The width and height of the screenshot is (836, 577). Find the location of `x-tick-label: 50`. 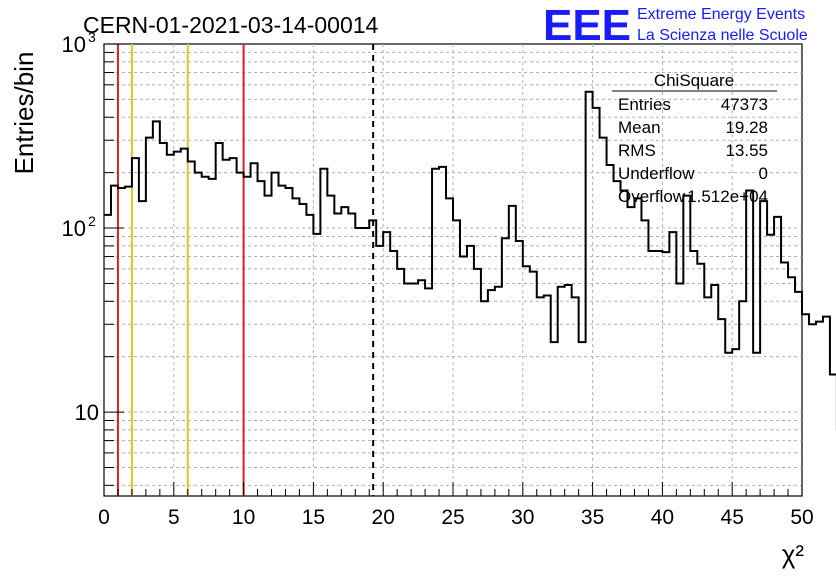

x-tick-label: 50 is located at coordinates (801, 517).